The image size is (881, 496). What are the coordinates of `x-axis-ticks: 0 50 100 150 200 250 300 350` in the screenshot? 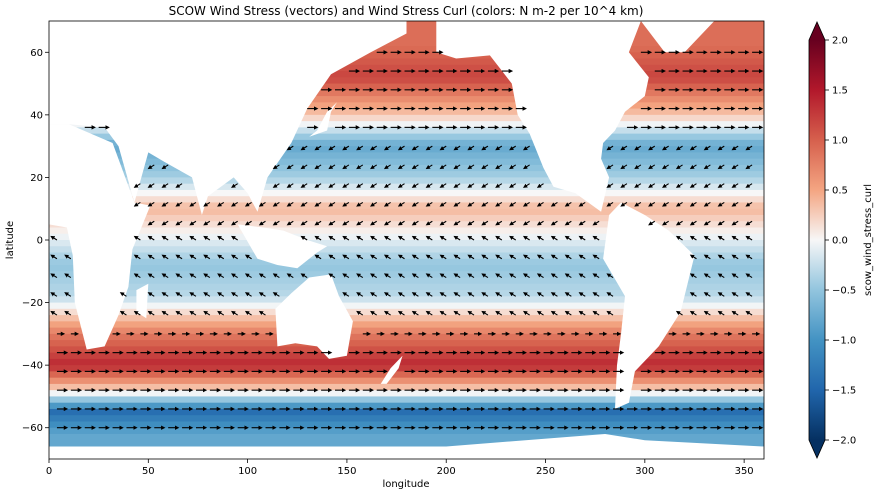 It's located at (400, 468).